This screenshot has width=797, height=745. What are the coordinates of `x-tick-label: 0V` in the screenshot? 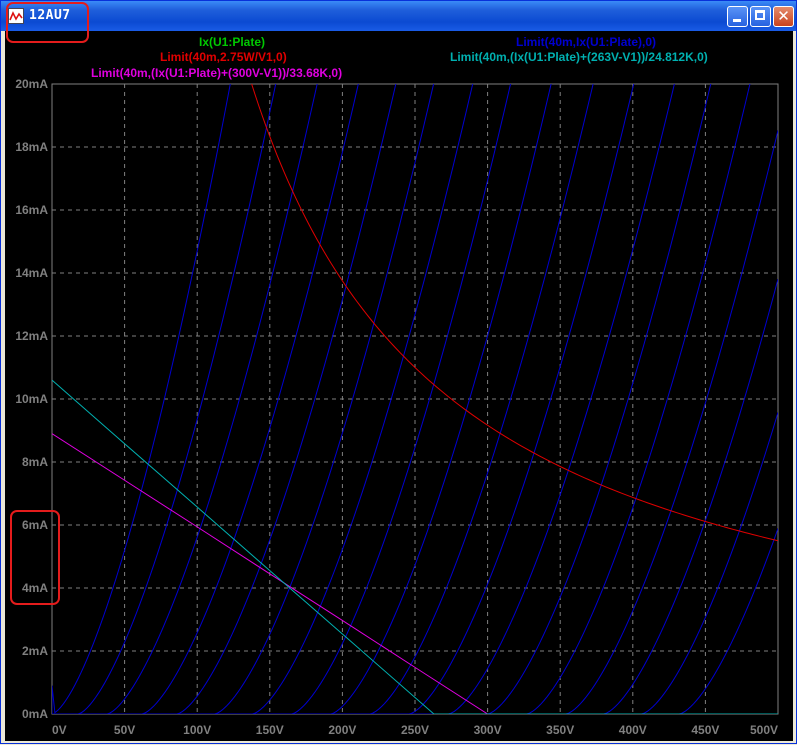 It's located at (59, 730).